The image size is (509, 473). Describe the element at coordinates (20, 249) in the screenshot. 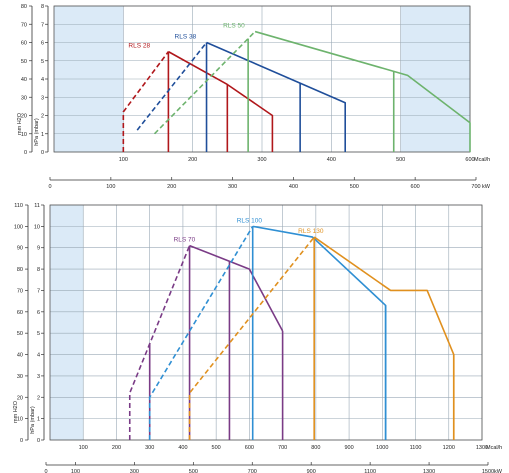

I see `tick-label-mm: 90` at that location.